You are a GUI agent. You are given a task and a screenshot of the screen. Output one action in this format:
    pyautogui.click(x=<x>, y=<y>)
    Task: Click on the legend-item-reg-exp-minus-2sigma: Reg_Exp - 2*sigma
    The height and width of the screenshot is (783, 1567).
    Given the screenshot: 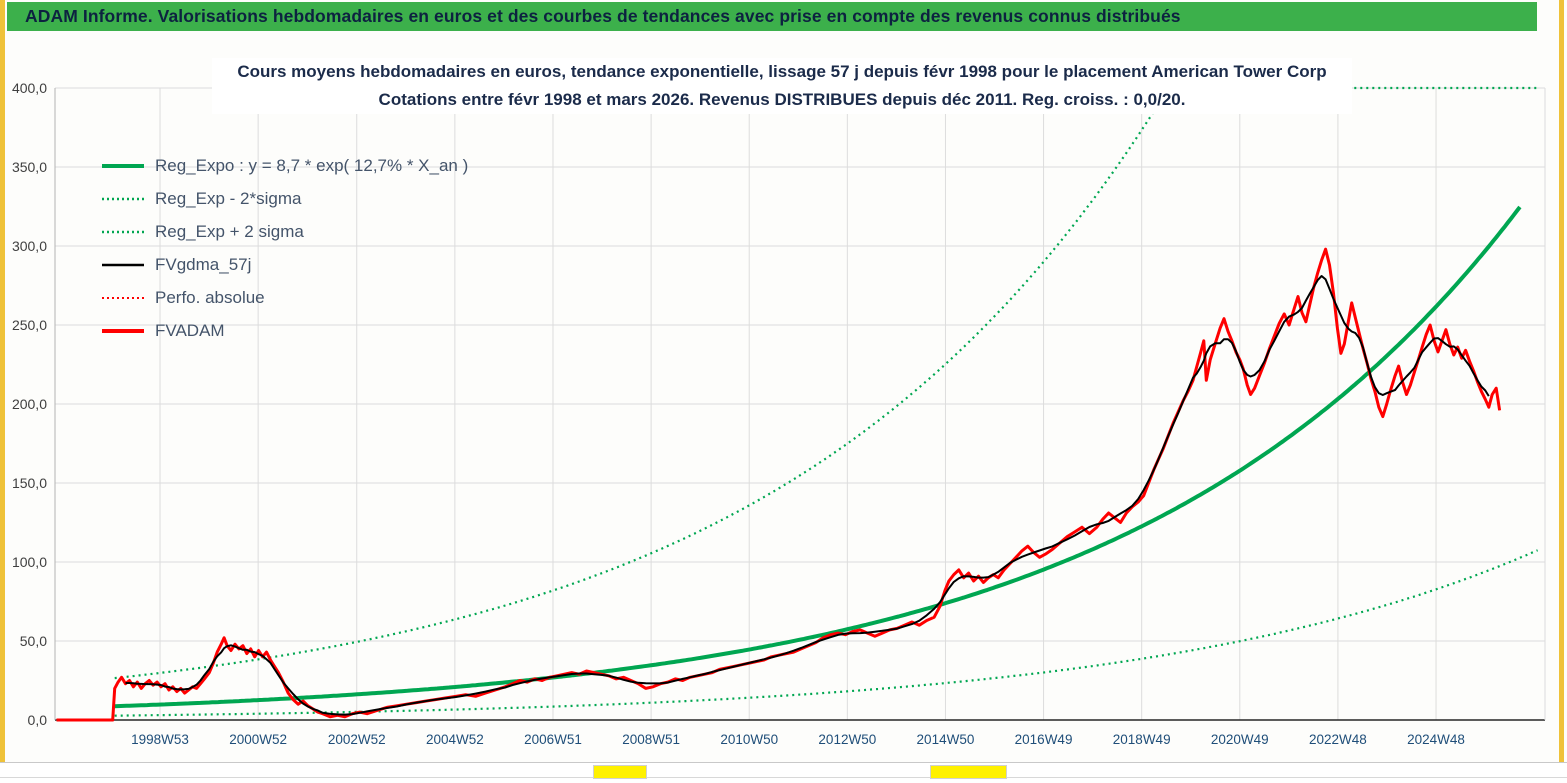 What is the action you would take?
    pyautogui.click(x=284, y=198)
    